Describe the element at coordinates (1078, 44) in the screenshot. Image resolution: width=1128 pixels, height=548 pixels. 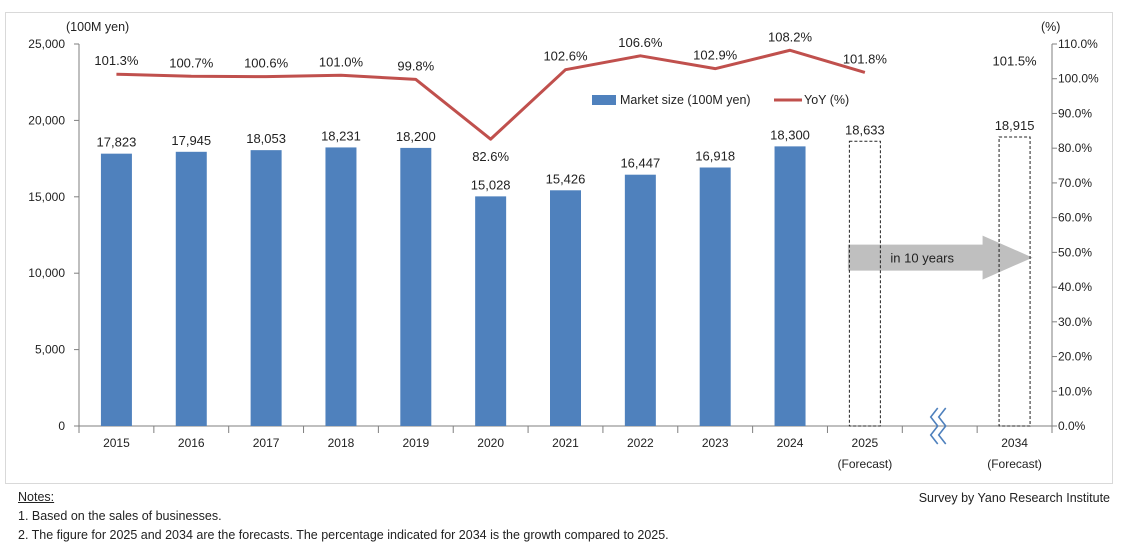
I see `y-right-tick-label: 110.0%` at that location.